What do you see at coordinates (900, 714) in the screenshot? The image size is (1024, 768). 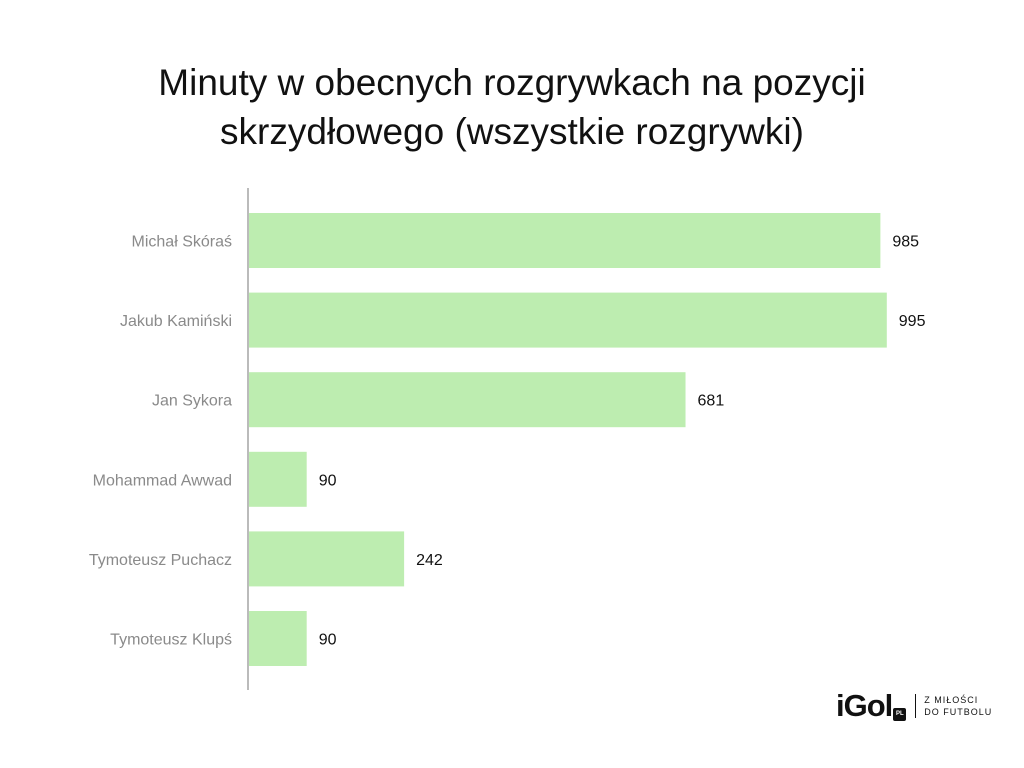 I see `logo-pl-badge: PL` at bounding box center [900, 714].